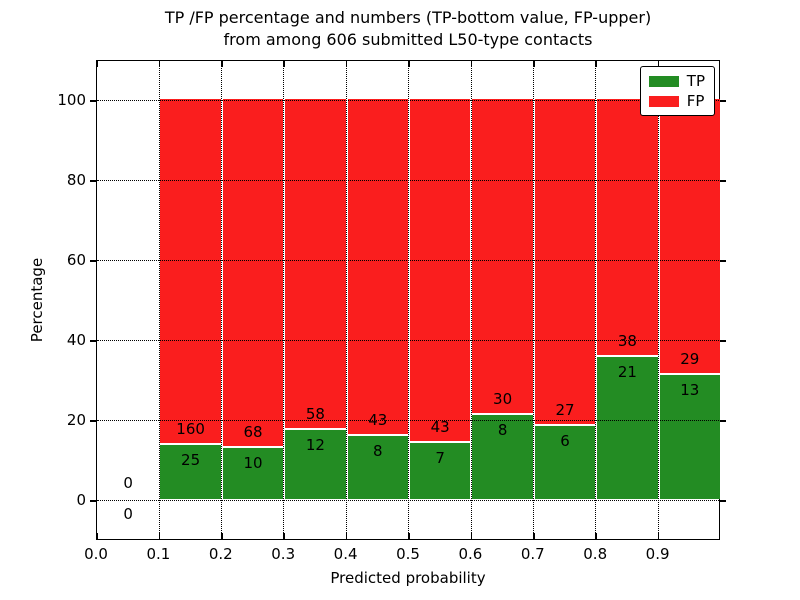 The height and width of the screenshot is (600, 800). I want to click on y-tick-label: 80, so click(76, 180).